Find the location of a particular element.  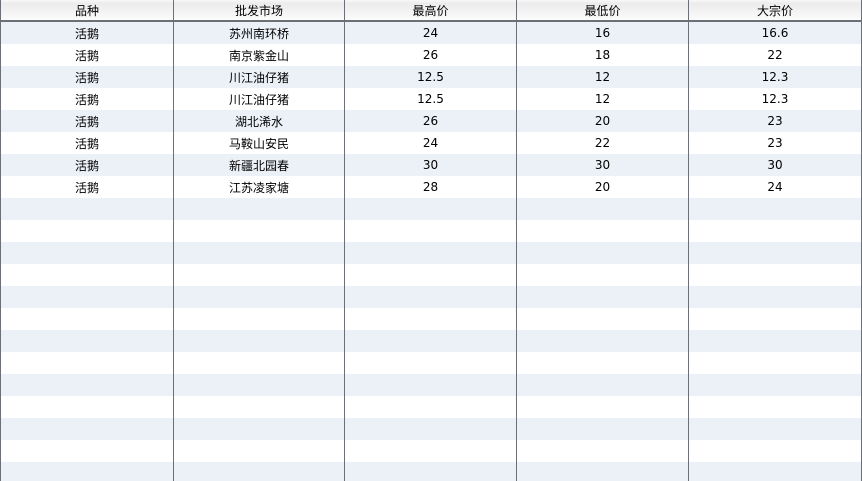

cell-highest-price: 30 is located at coordinates (431, 165).